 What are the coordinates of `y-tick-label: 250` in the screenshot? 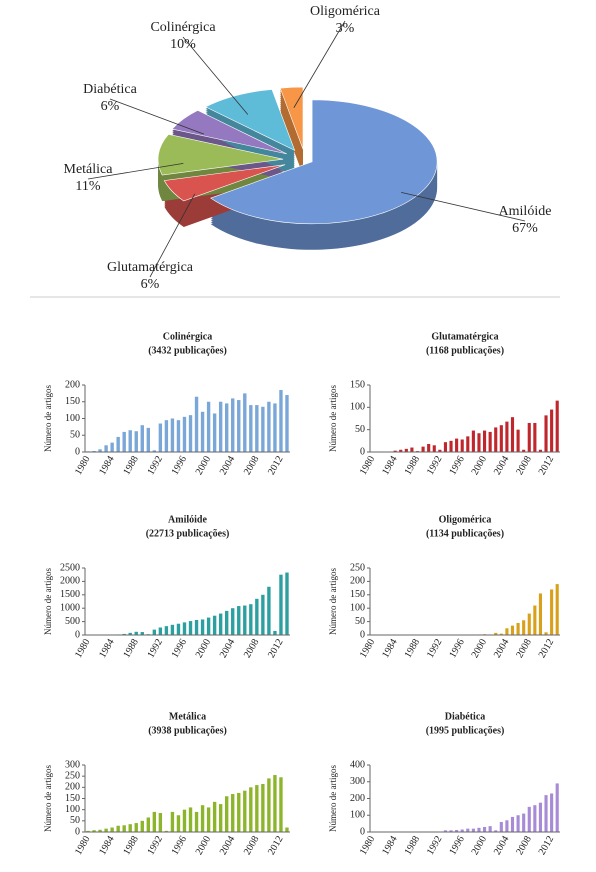 It's located at (357, 567).